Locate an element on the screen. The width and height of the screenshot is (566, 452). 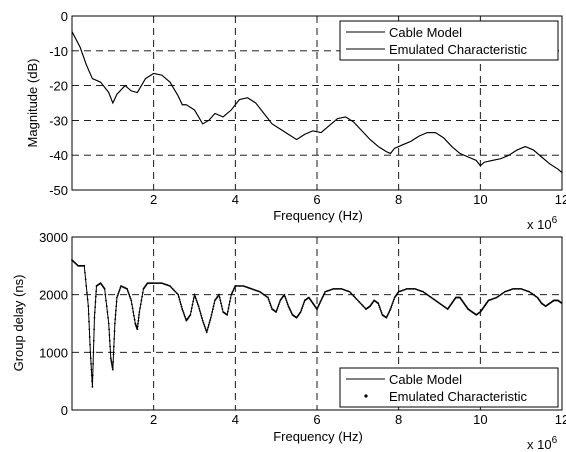
group-delay-x-tick-label: 2 is located at coordinates (153, 419).